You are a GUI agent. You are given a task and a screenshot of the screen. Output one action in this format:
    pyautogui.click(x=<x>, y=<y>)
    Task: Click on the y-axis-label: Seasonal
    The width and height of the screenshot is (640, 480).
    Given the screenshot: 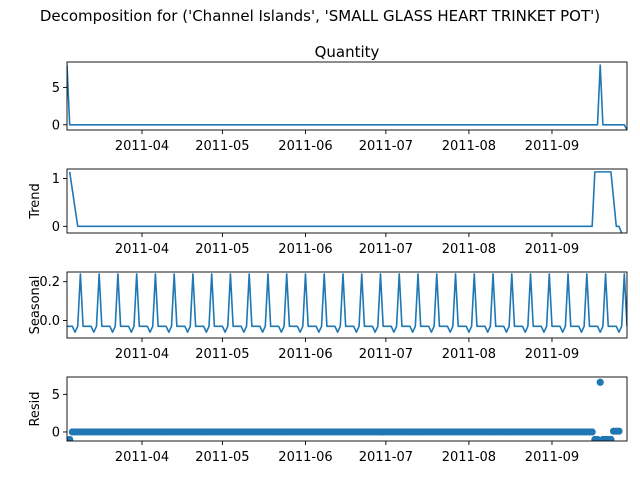 What is the action you would take?
    pyautogui.click(x=35, y=305)
    